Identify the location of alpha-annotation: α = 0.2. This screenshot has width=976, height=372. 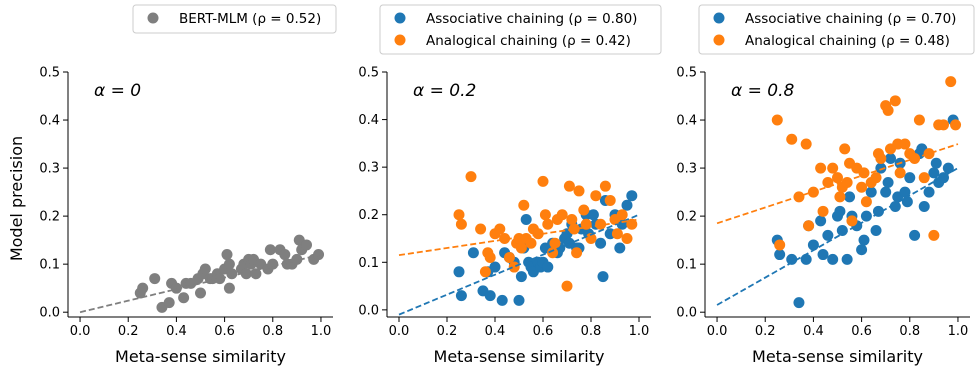
(444, 91).